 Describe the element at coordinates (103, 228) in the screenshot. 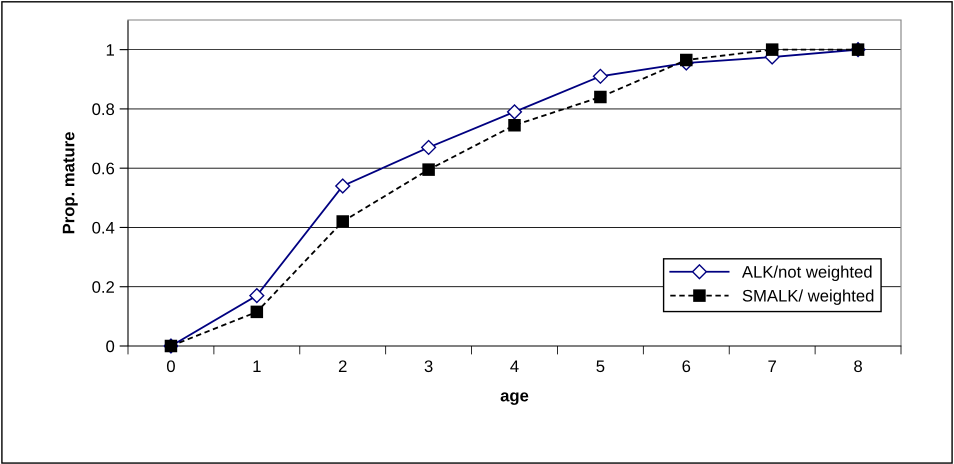

I see `y-tick-label: 0.4` at that location.